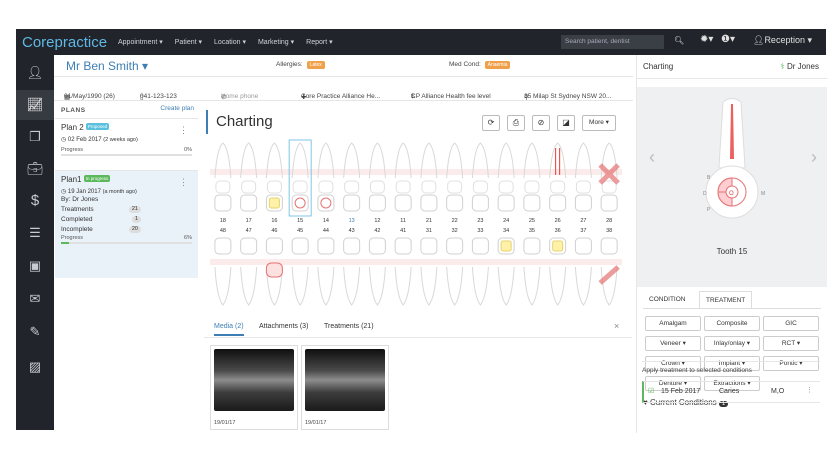 Image resolution: width=840 pixels, height=460 pixels. I want to click on user-menu: 👤︎Reception ▾, so click(782, 40).